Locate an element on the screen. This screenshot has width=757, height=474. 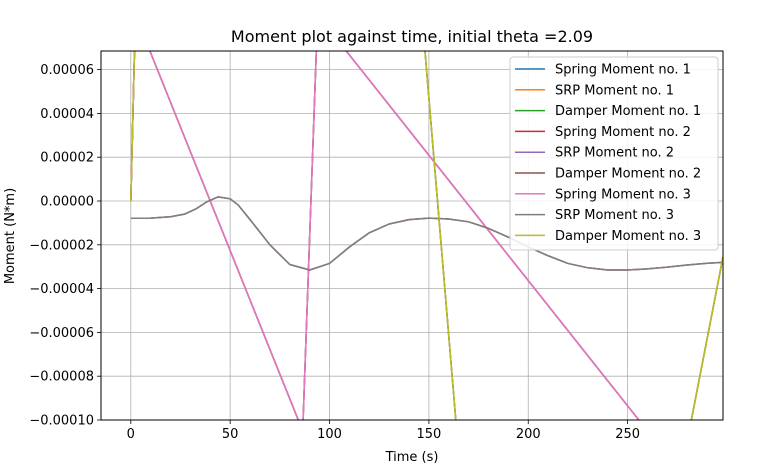
x-axis-label: Time (s) is located at coordinates (412, 457).